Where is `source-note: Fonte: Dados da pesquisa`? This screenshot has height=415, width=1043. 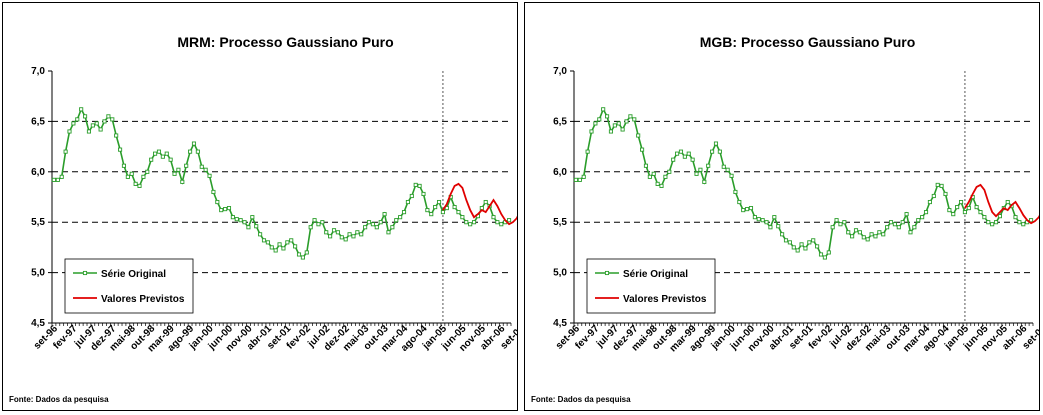 source-note: Fonte: Dados da pesquisa is located at coordinates (59, 399).